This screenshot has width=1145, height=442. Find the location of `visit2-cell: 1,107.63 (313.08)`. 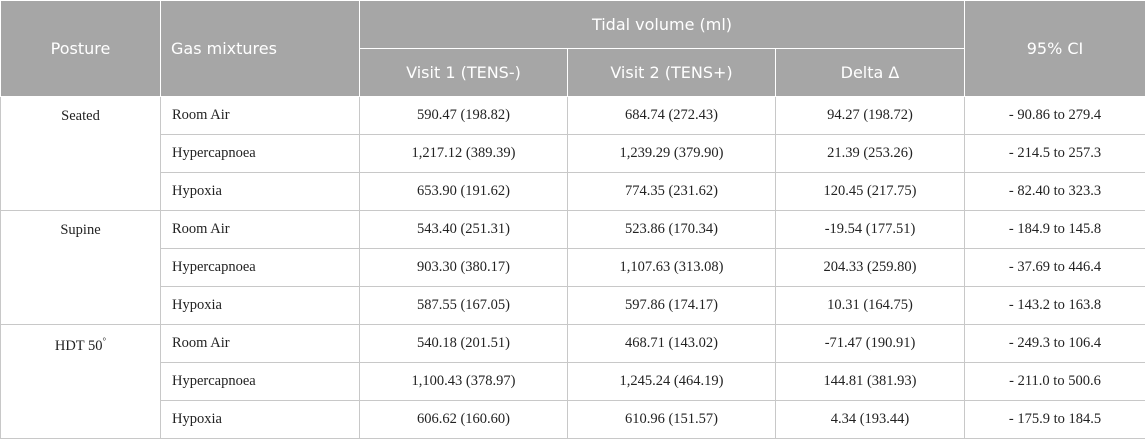

visit2-cell: 1,107.63 (313.08) is located at coordinates (671, 267).